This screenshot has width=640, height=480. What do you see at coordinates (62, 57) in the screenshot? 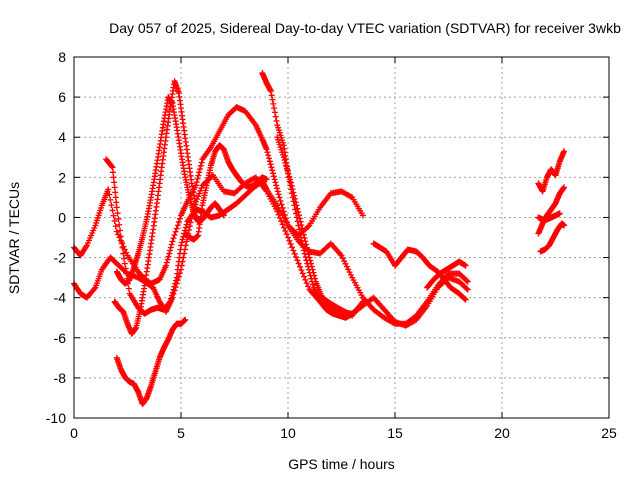
I see `y-tick-label: 8` at bounding box center [62, 57].